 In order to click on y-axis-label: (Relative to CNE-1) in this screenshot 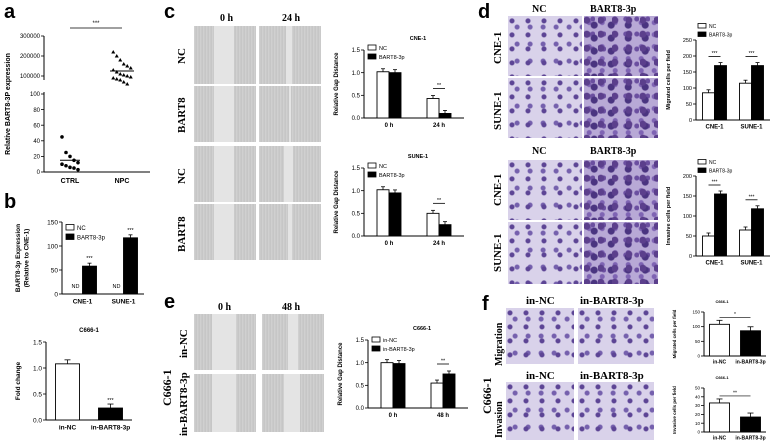, I will do `click(27, 258)`.